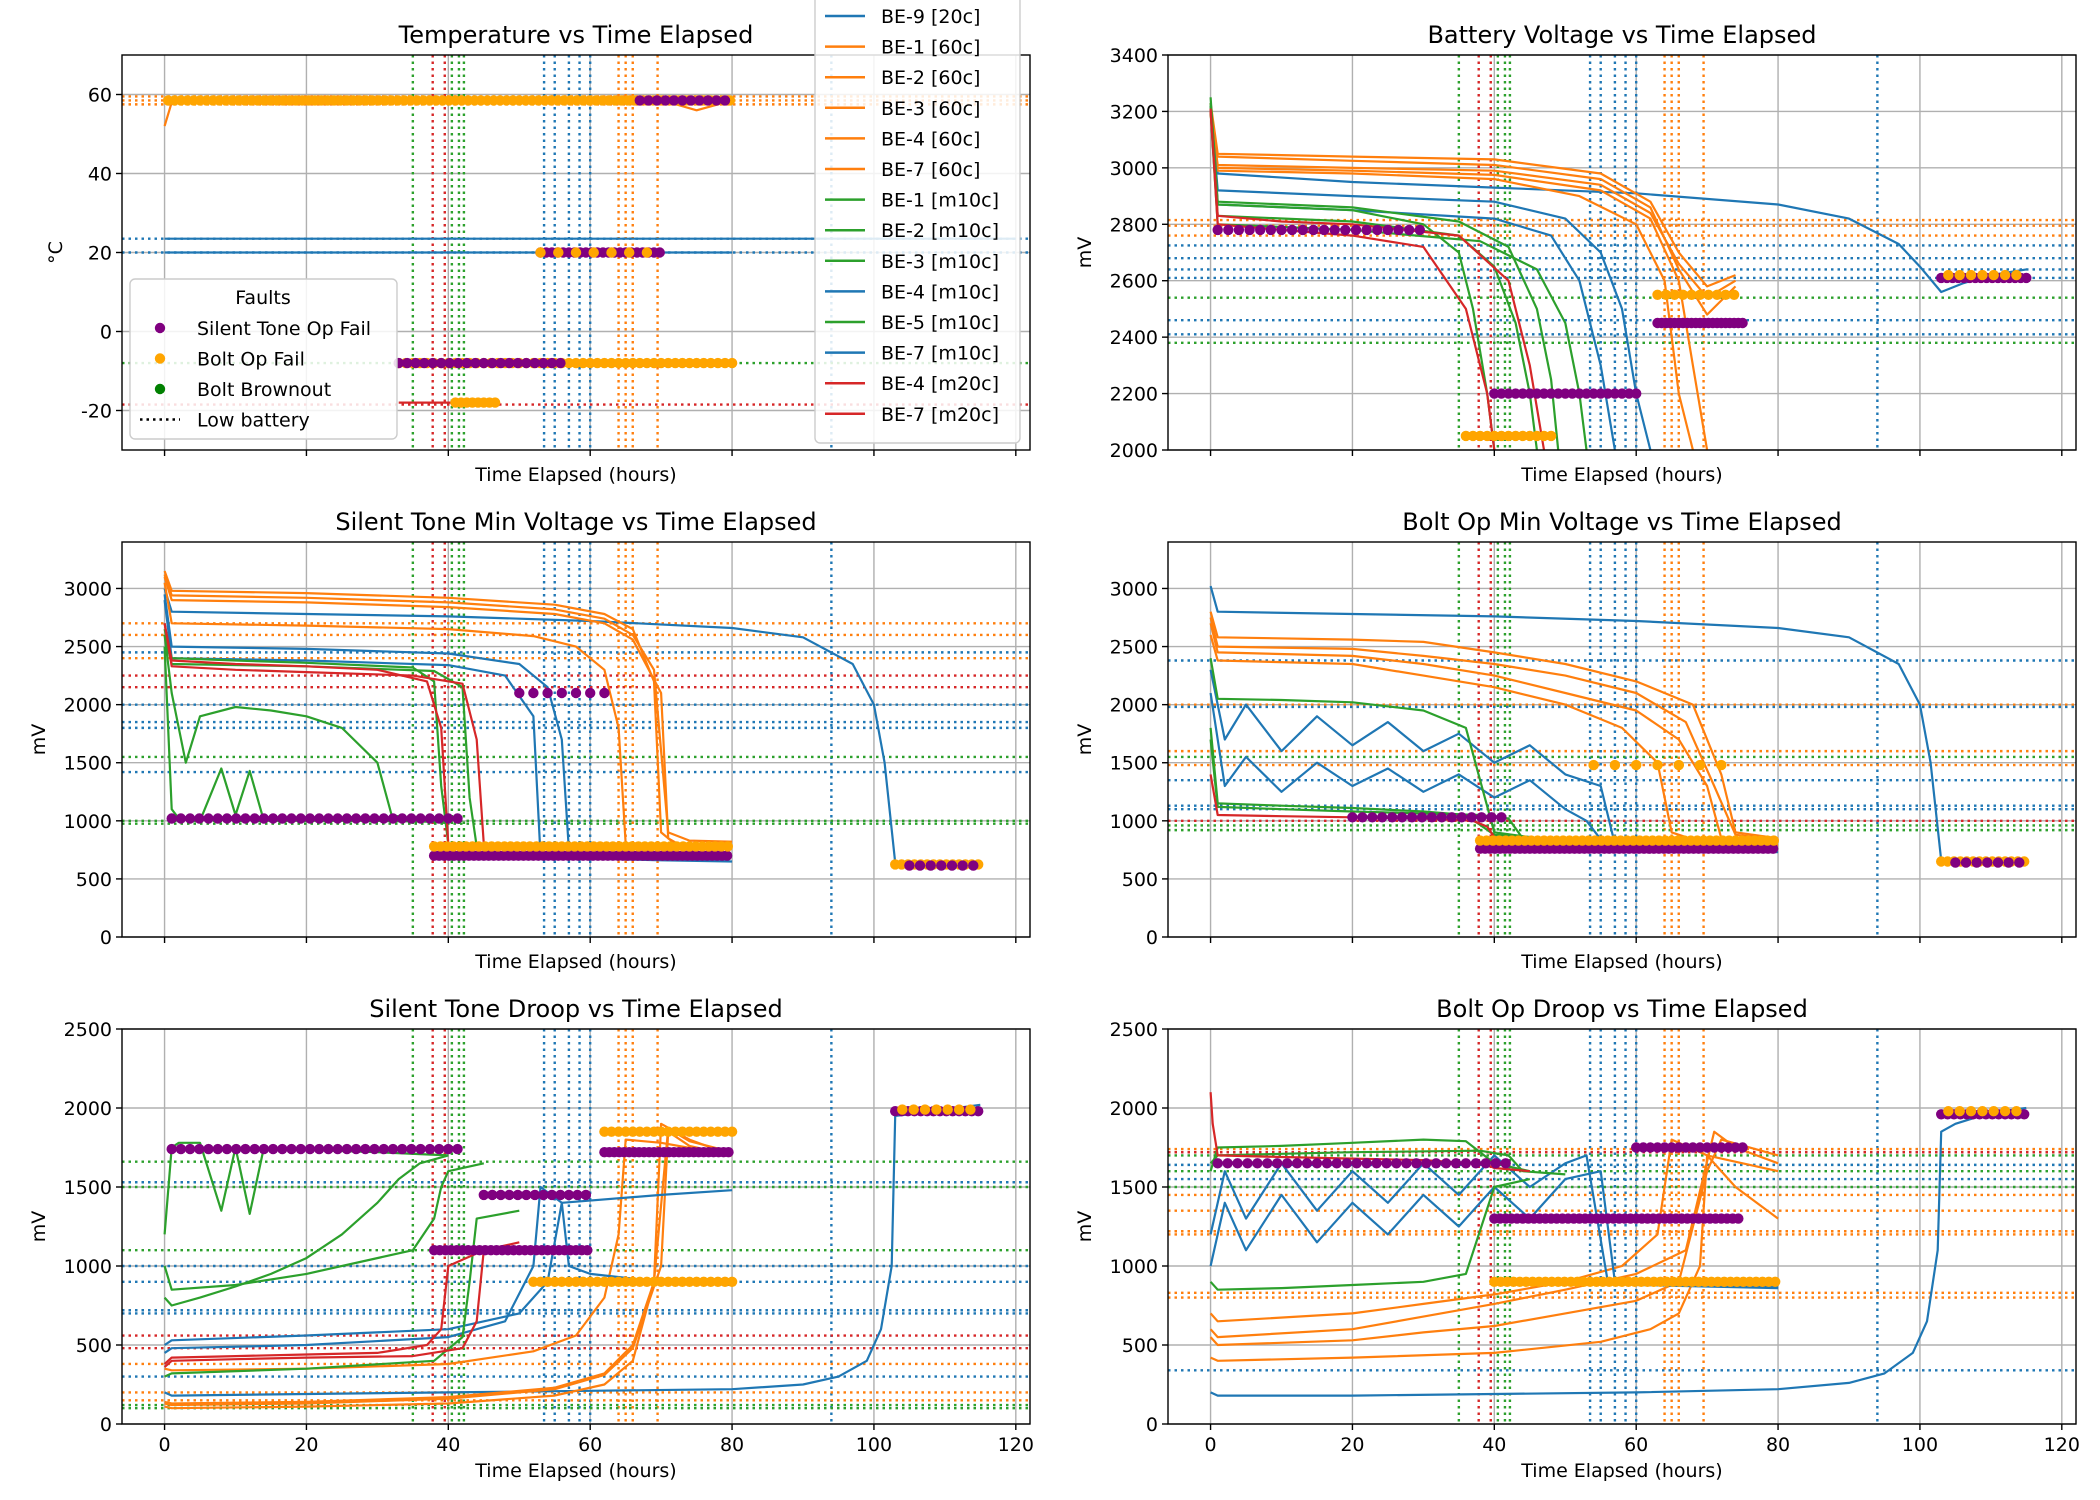 The image size is (2100, 1500). I want to click on series-legend-box, so click(917, 222).